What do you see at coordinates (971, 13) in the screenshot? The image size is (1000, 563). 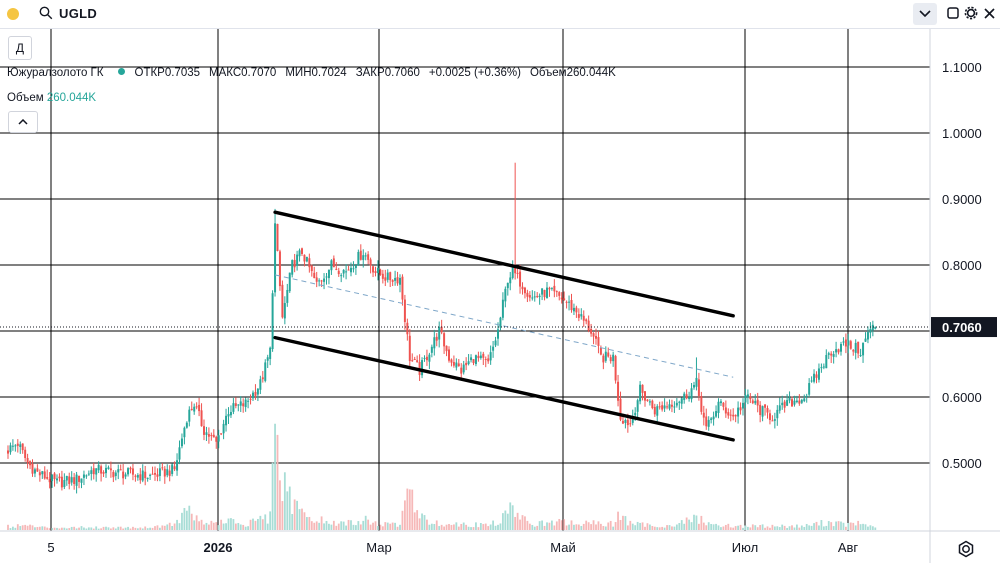 I see `gear-icon` at bounding box center [971, 13].